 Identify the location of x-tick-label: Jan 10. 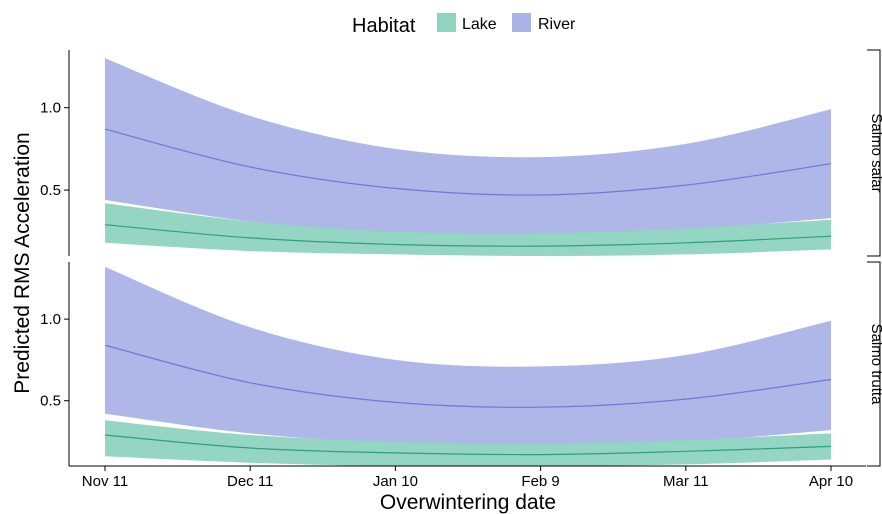
(395, 481).